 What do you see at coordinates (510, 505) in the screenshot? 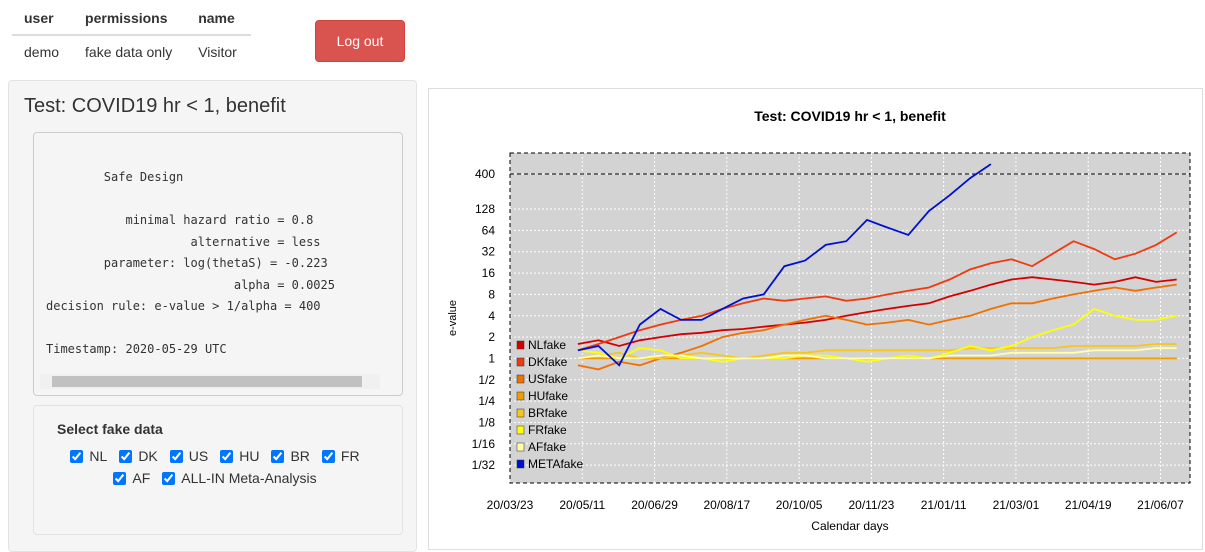
I see `x-tick-label: 20/03/23` at bounding box center [510, 505].